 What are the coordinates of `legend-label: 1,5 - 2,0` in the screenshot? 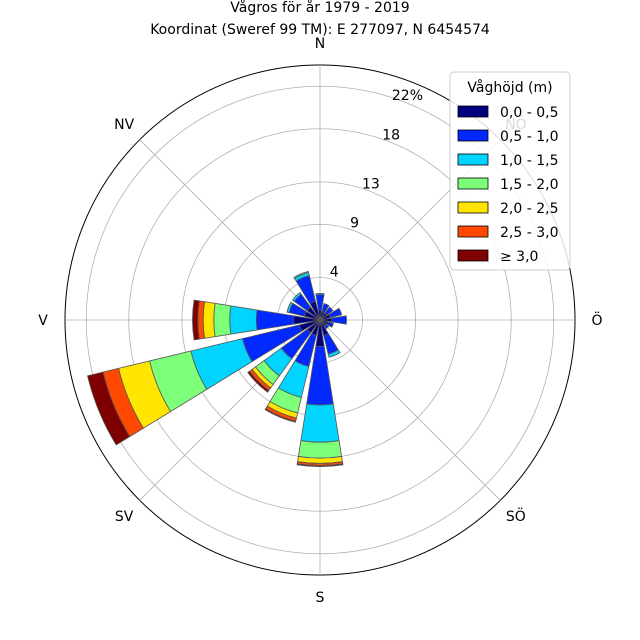 It's located at (529, 185).